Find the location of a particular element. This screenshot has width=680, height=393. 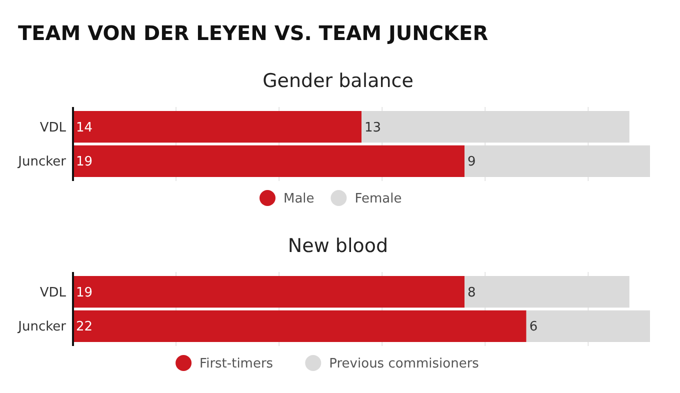

legend-label: First-timers is located at coordinates (237, 364).